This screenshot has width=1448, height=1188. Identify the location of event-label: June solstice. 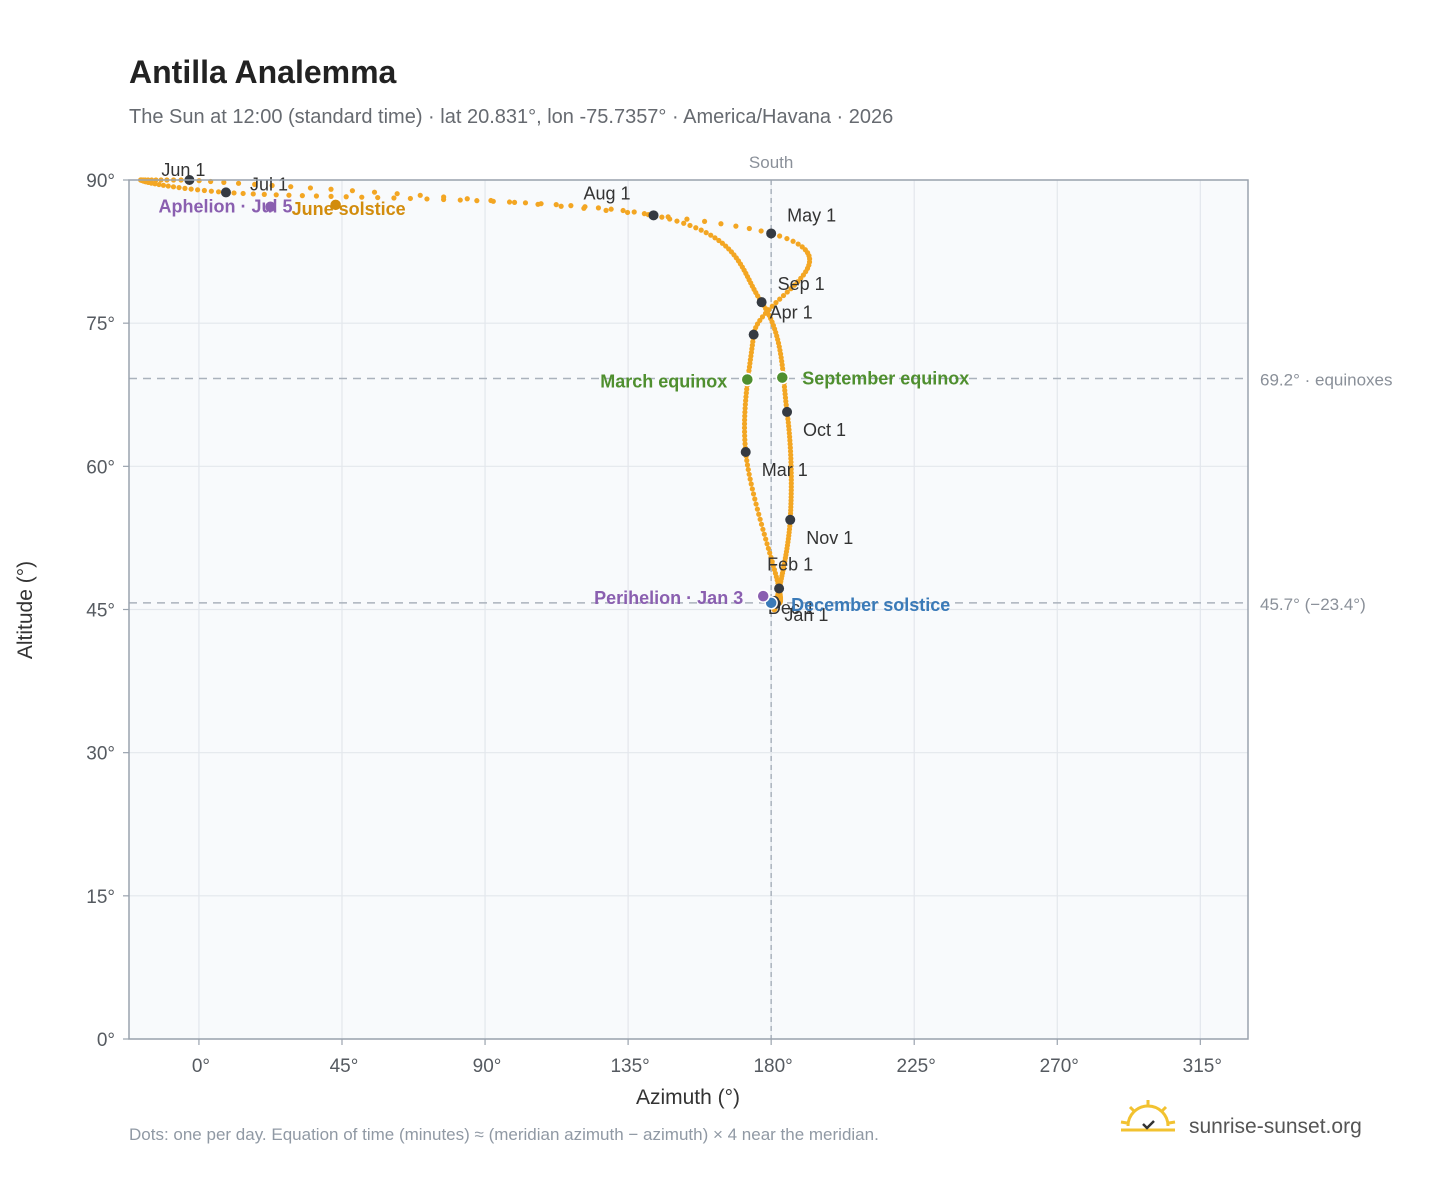
(349, 209).